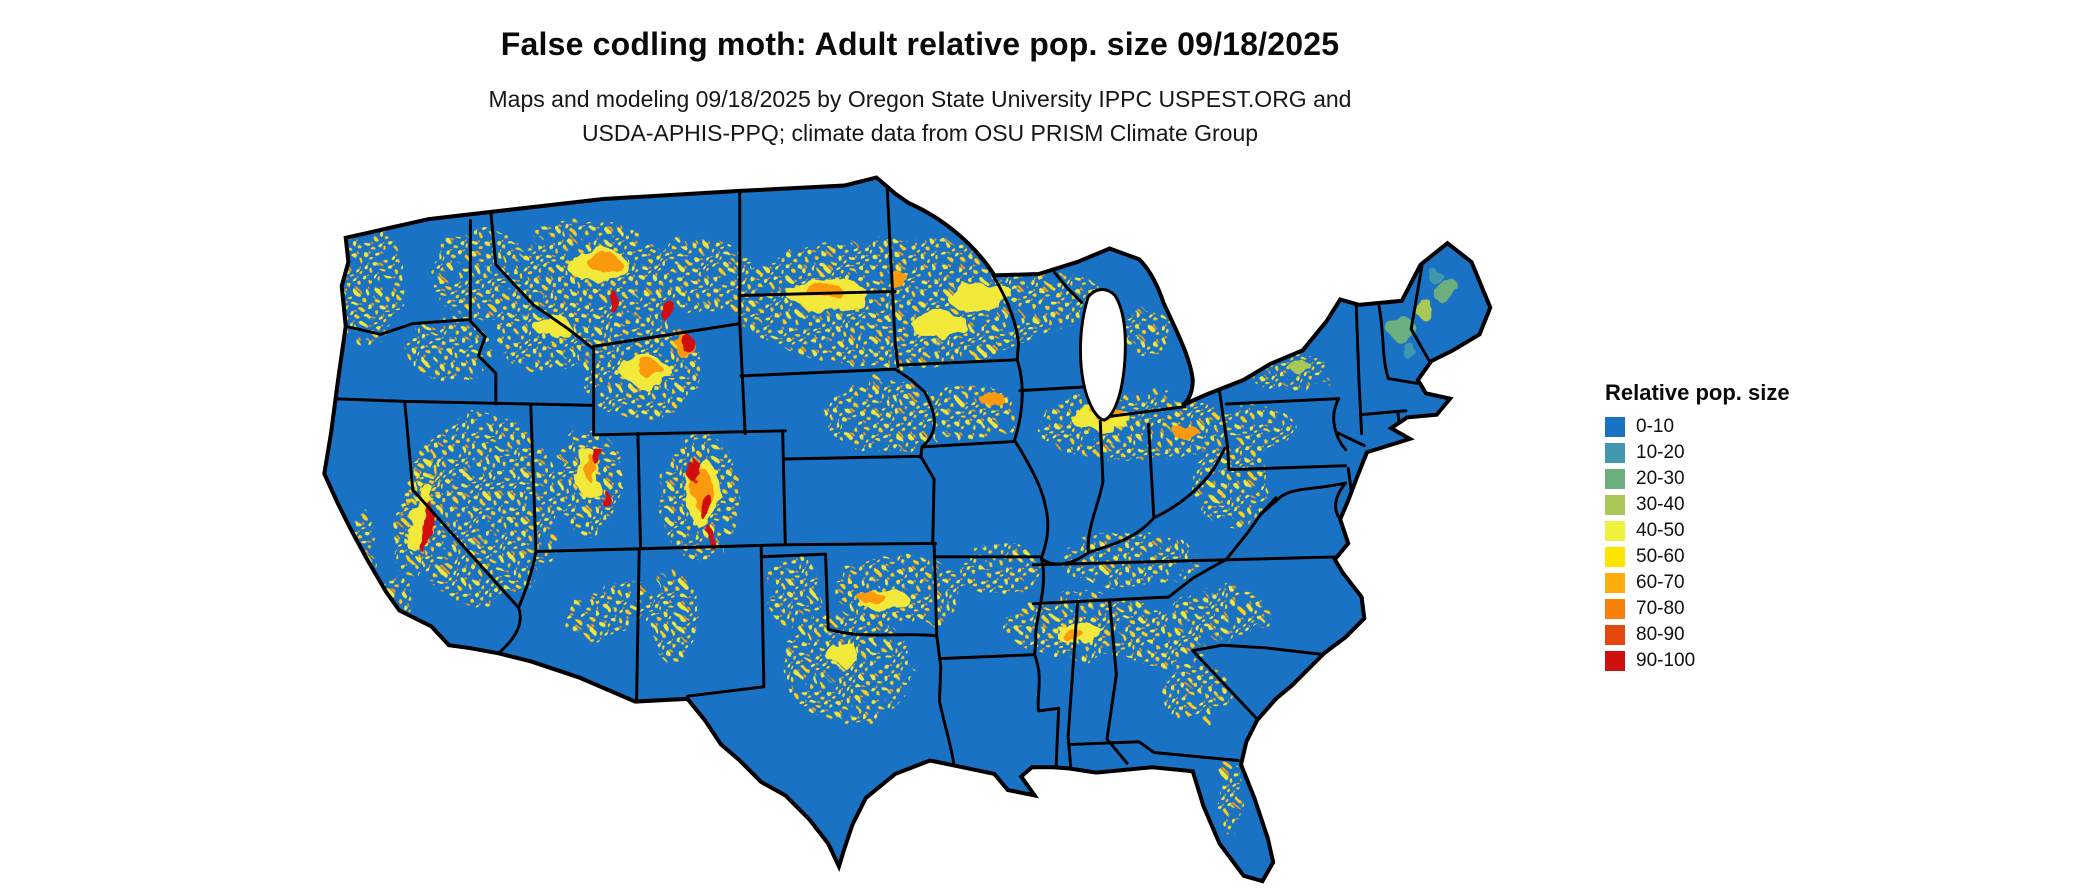 Image resolution: width=2100 pixels, height=892 pixels. I want to click on legend-item: 90-100, so click(1697, 660).